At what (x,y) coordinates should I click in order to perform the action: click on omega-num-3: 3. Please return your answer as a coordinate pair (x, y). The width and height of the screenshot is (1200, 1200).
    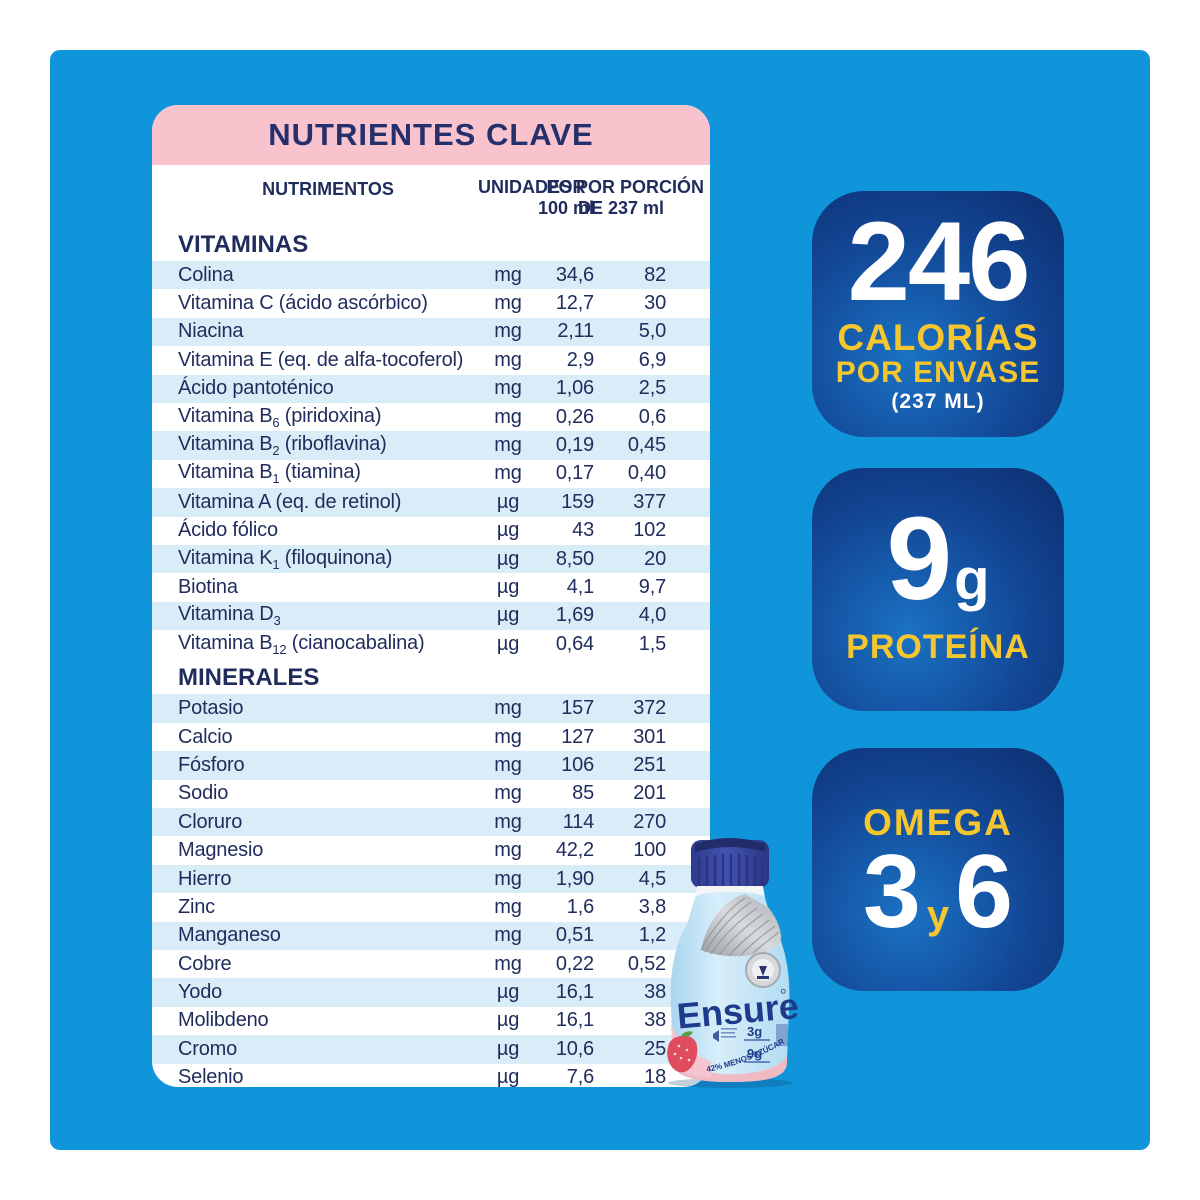
    Looking at the image, I should click on (892, 892).